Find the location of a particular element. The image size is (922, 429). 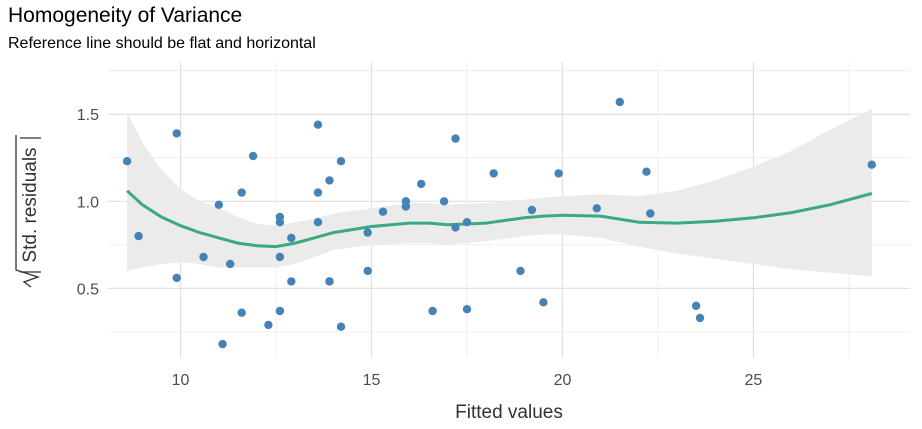

x-axis-title: Fitted values is located at coordinates (509, 412).